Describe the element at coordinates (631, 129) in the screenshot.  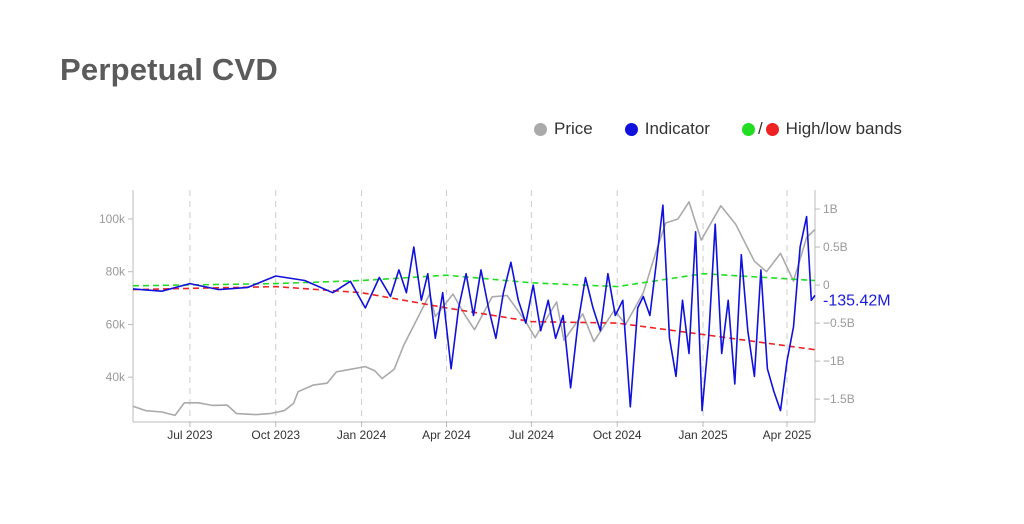
I see `indicator-legend-dot` at that location.